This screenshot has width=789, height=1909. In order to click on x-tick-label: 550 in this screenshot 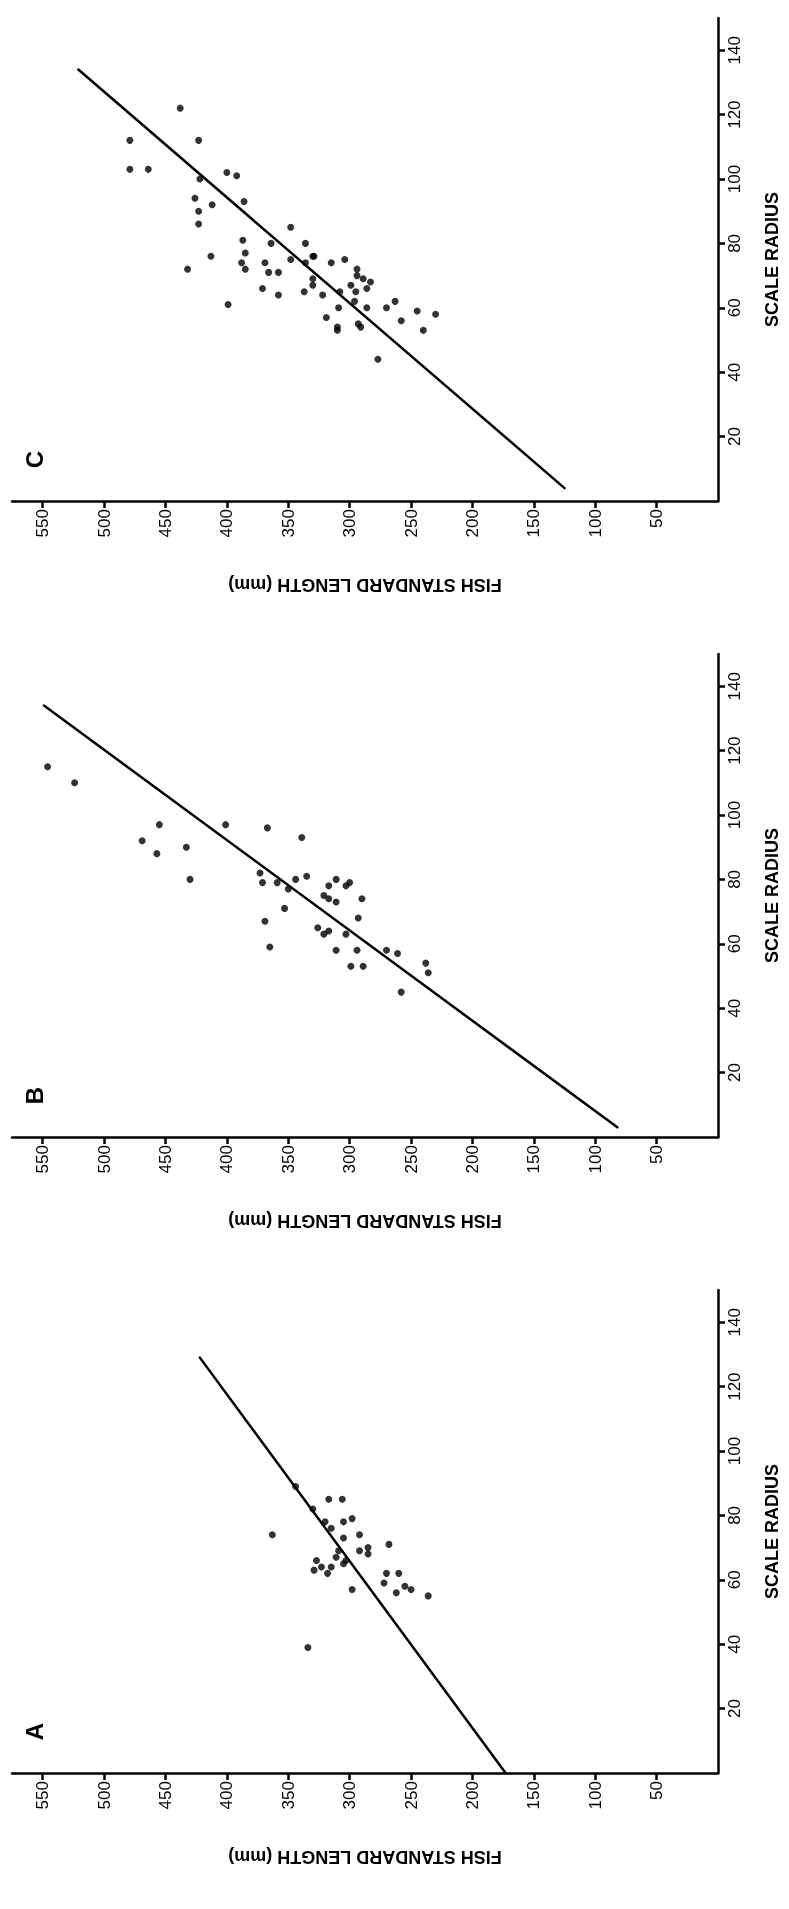, I will do `click(43, 1159)`.